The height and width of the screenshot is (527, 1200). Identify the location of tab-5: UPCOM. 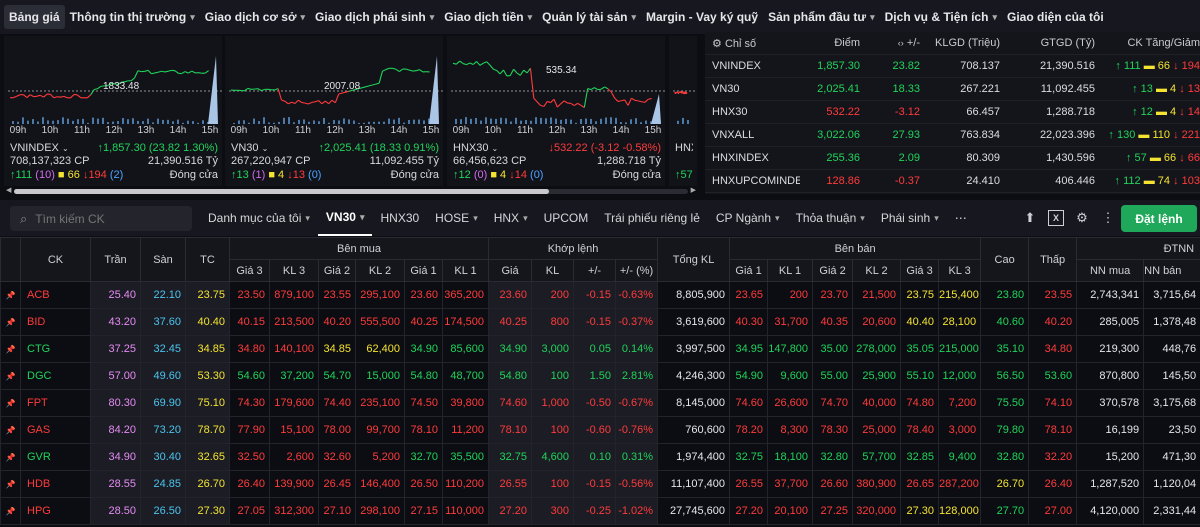
(566, 218).